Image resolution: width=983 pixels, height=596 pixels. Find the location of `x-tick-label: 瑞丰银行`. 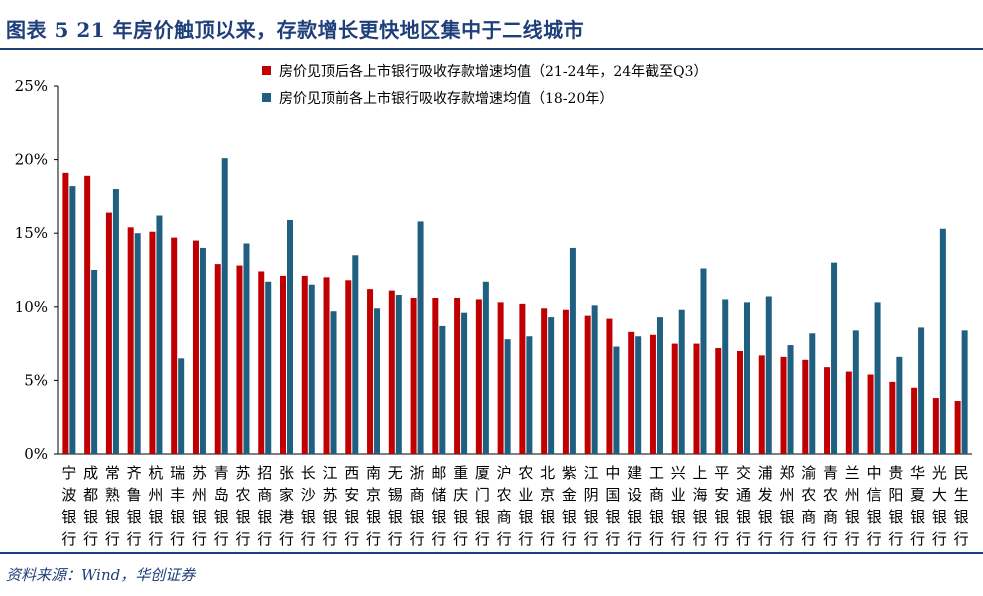

x-tick-label: 瑞丰银行 is located at coordinates (177, 506).